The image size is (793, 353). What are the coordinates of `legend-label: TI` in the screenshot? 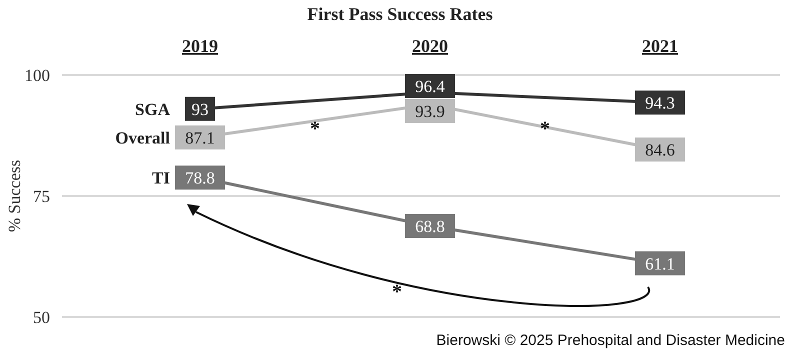 It's located at (161, 178).